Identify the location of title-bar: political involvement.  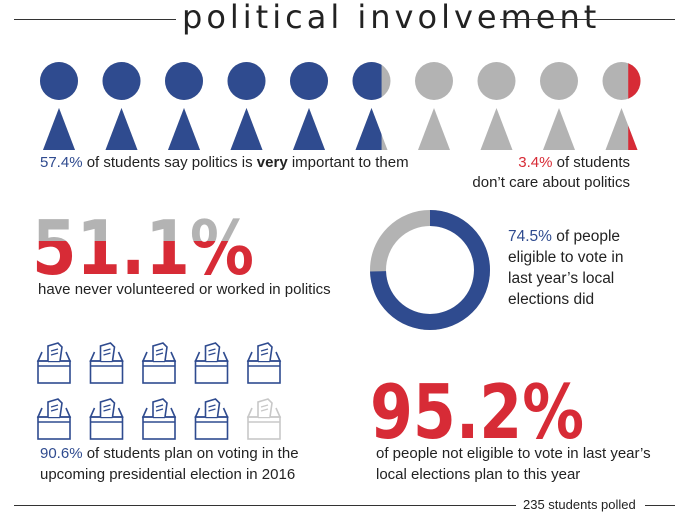
(344, 20).